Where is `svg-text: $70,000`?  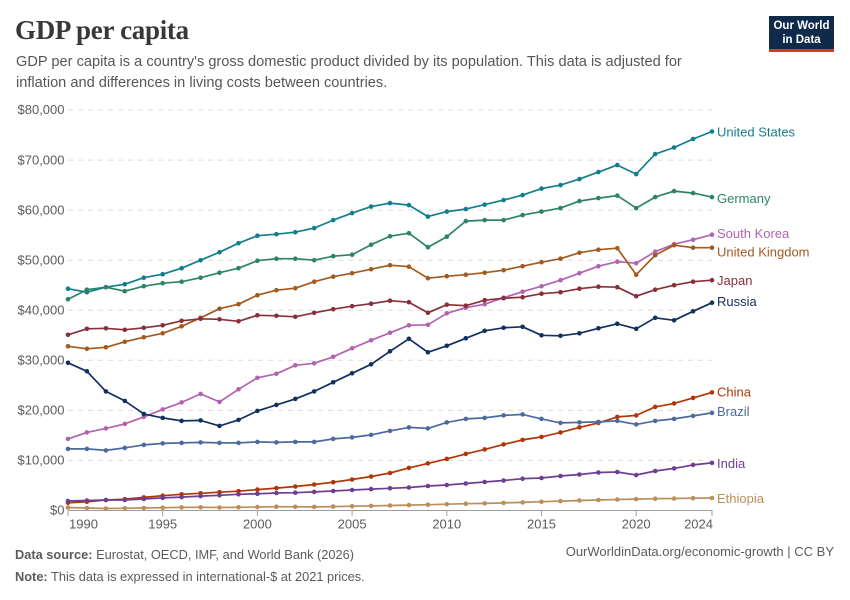
svg-text: $70,000 is located at coordinates (41, 159).